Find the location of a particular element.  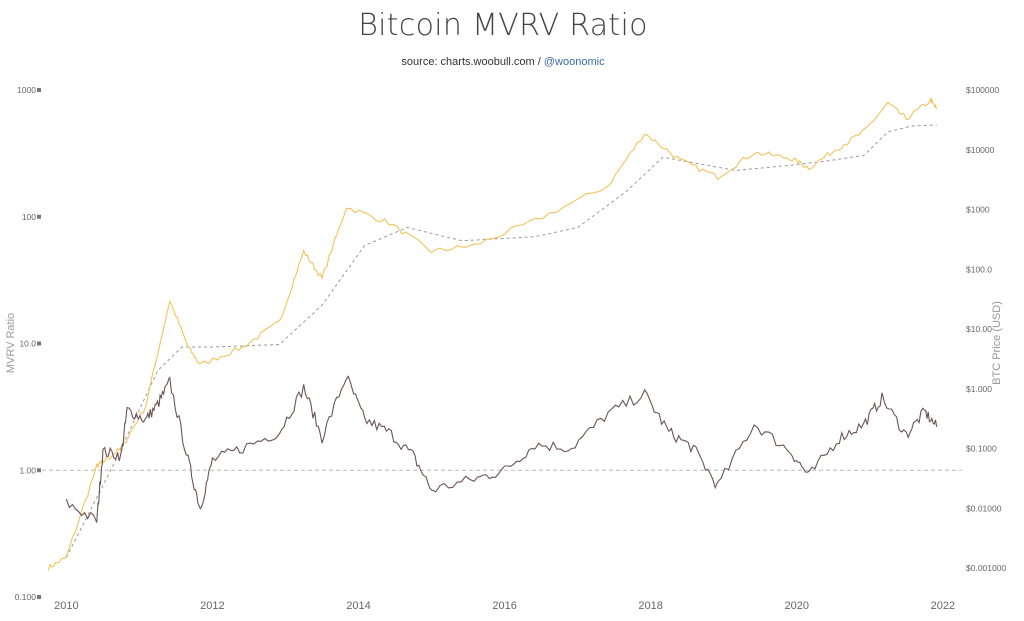

y-right-tick-label: $100.0 is located at coordinates (979, 269).